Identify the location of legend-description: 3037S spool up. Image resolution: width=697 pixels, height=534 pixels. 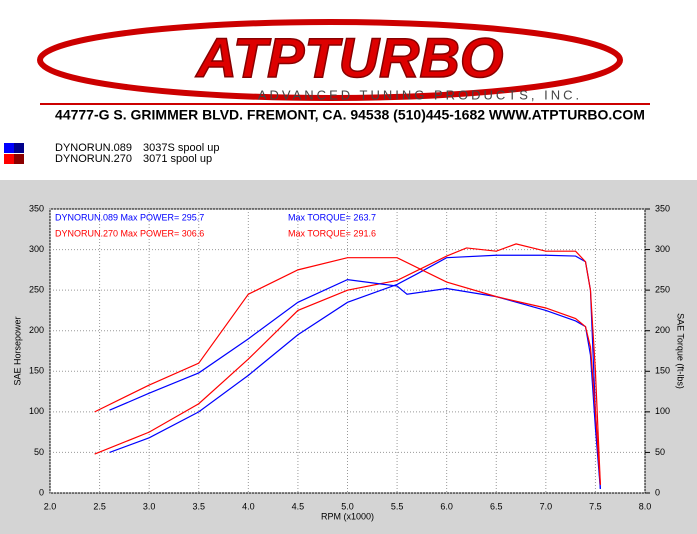
(181, 148).